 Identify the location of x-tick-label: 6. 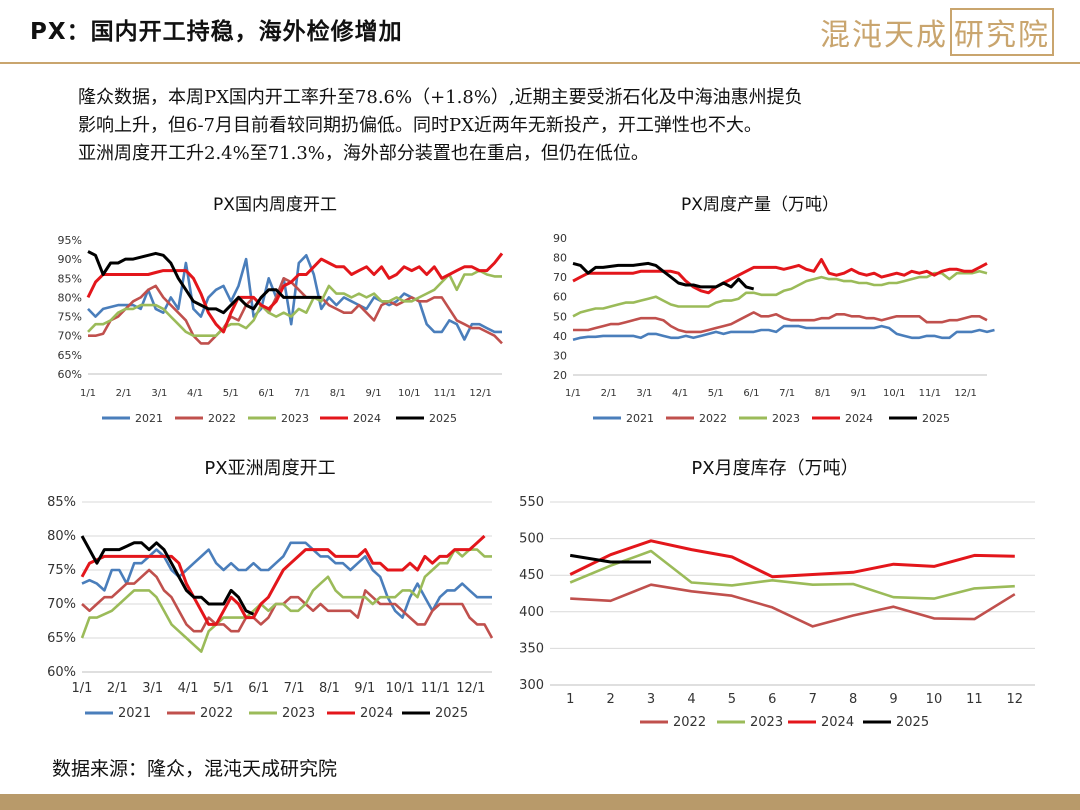
(772, 699).